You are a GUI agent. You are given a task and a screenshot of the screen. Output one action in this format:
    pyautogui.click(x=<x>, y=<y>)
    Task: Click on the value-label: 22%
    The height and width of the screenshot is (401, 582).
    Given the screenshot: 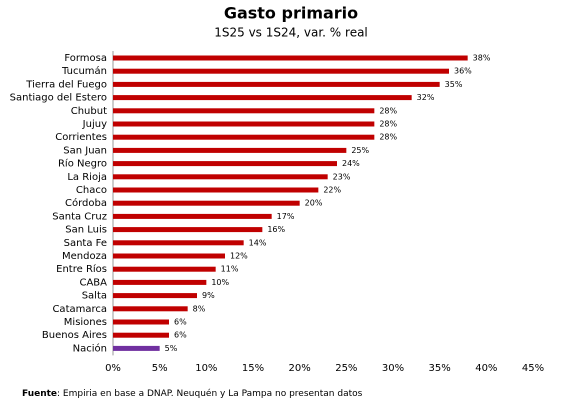 What is the action you would take?
    pyautogui.click(x=332, y=190)
    